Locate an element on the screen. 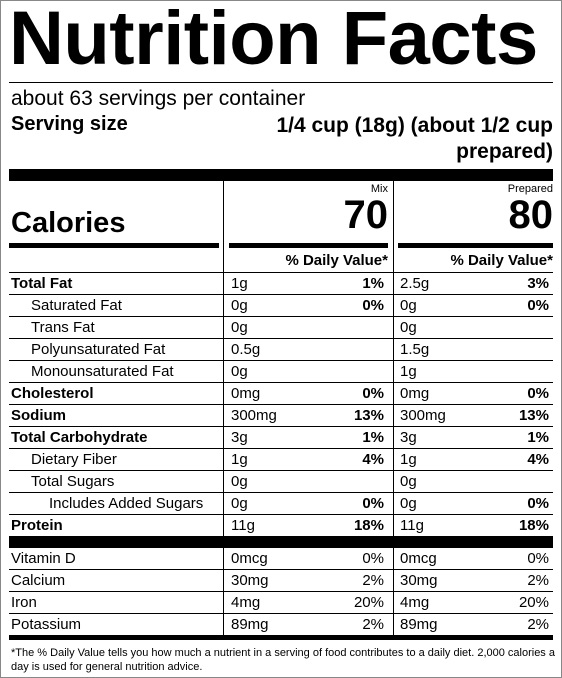  amount: 2.5g is located at coordinates (415, 283).